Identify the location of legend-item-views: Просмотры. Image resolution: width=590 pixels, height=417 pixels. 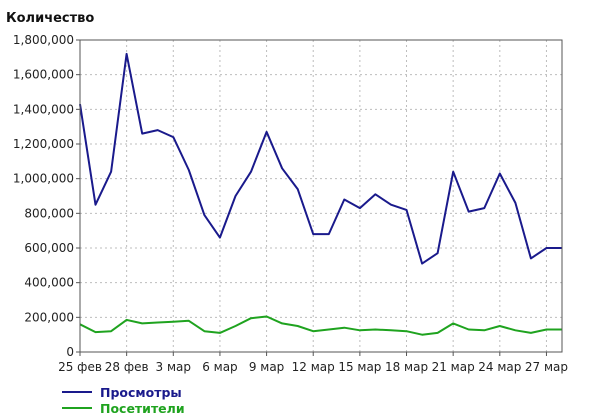
(123, 392).